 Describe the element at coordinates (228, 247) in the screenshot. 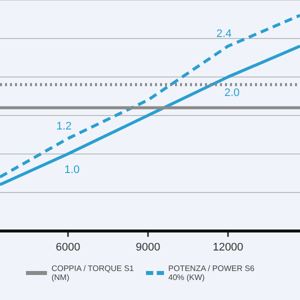

I see `x-tick-label: 12000` at that location.